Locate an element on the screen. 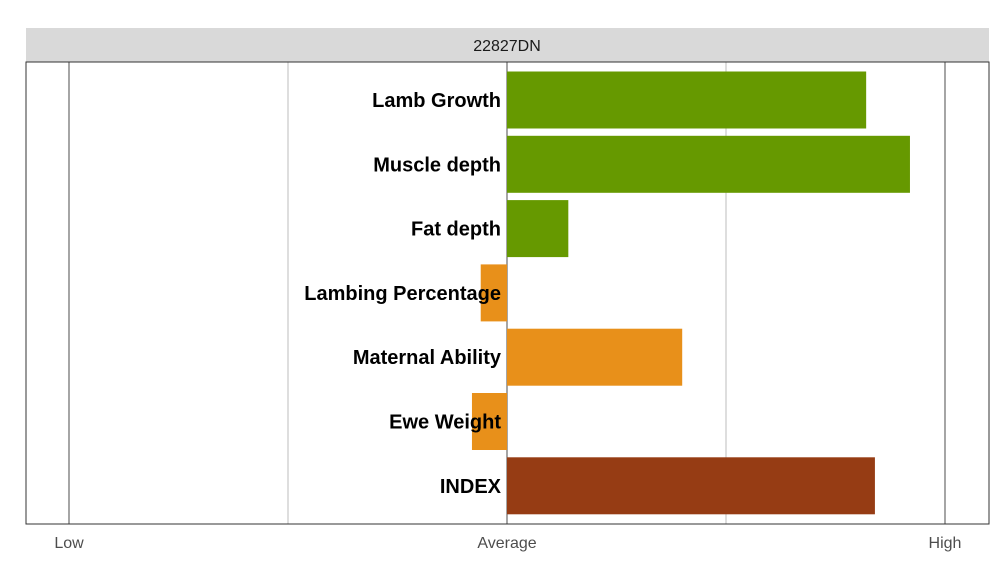  category-label: Muscle depth is located at coordinates (437, 165).